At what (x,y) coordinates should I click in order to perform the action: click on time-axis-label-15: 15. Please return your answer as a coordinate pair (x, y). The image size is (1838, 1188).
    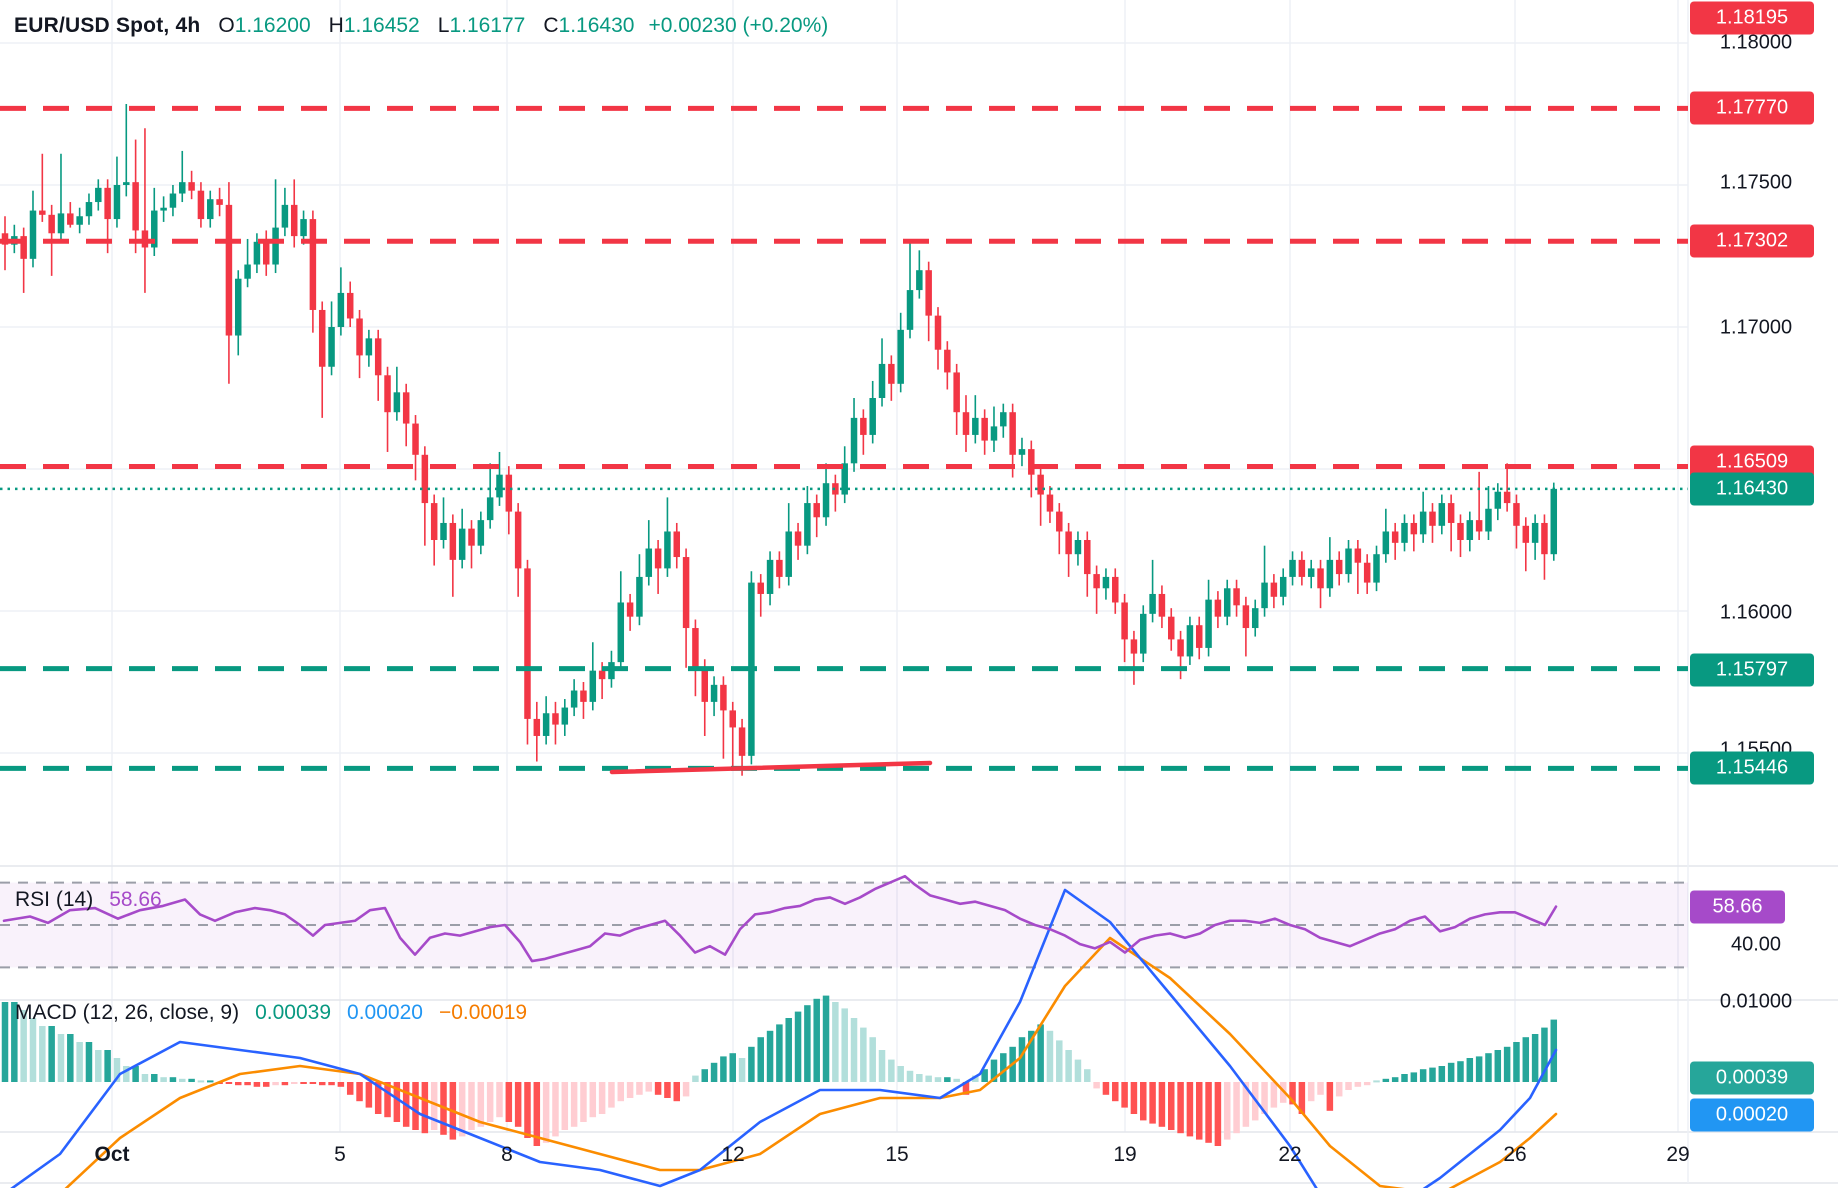
    Looking at the image, I should click on (897, 1154).